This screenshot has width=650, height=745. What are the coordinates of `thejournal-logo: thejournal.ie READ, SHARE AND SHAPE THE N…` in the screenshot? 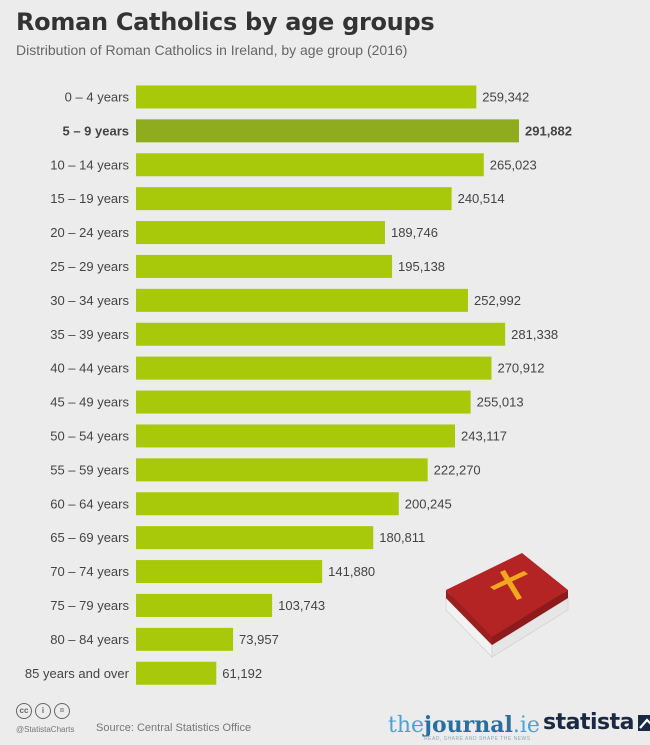 It's located at (464, 727).